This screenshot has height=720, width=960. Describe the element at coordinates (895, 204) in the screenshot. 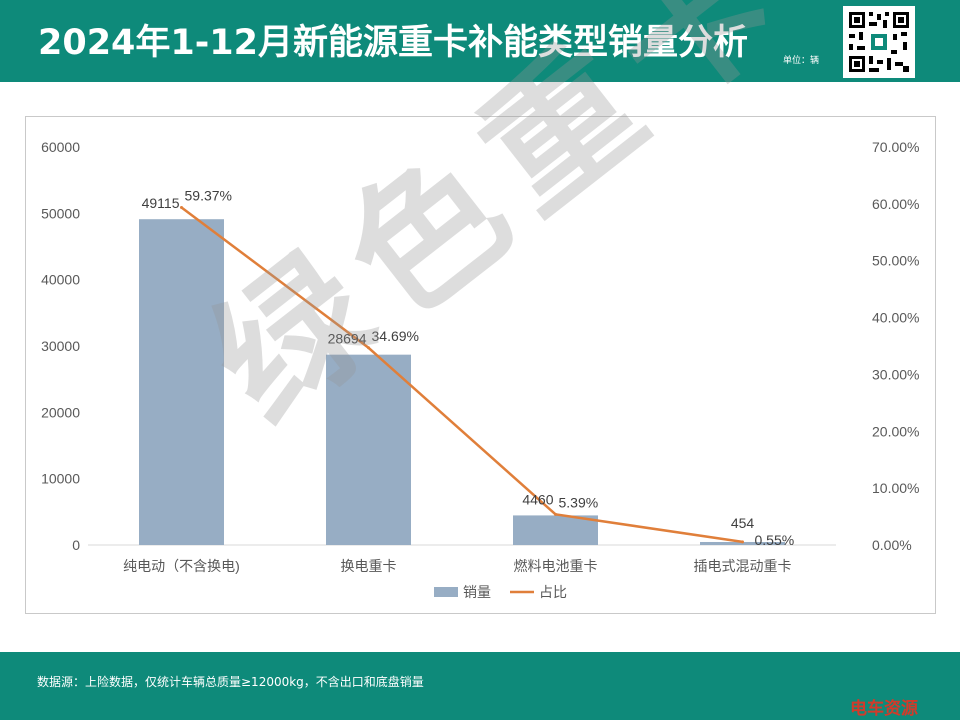

I see `y-right-tick-label: 60.00%` at that location.